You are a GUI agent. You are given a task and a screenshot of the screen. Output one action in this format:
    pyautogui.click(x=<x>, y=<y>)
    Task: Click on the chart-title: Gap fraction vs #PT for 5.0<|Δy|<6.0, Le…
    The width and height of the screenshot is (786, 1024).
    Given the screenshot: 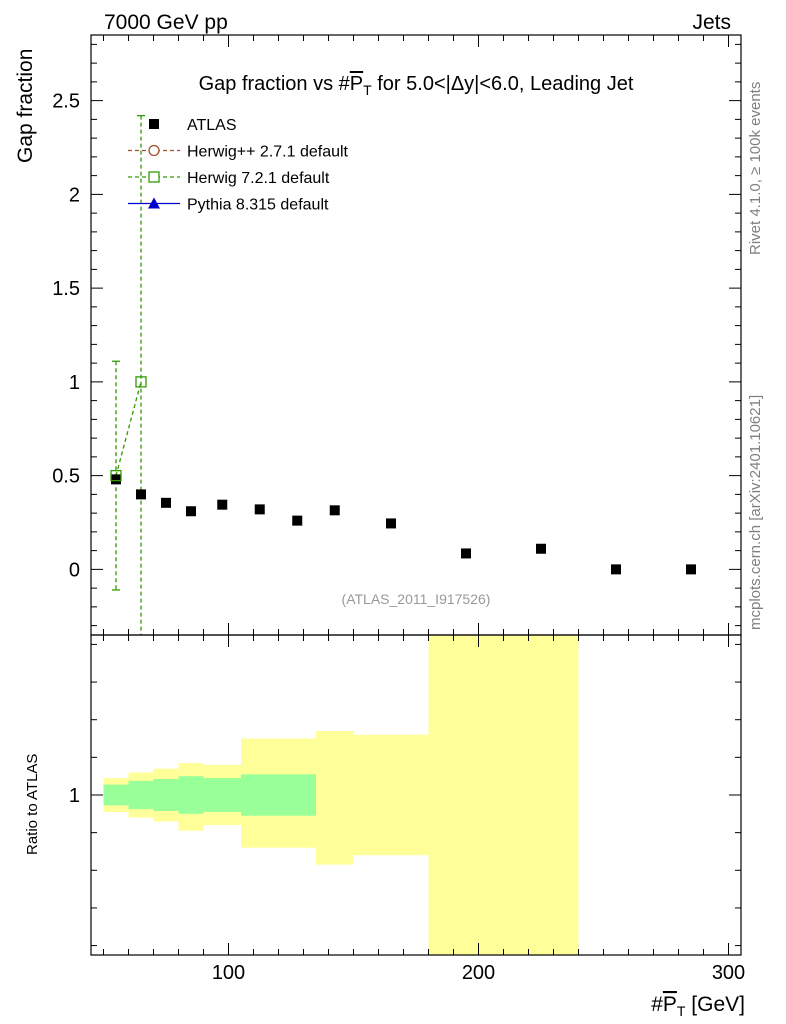 What is the action you would take?
    pyautogui.click(x=416, y=85)
    